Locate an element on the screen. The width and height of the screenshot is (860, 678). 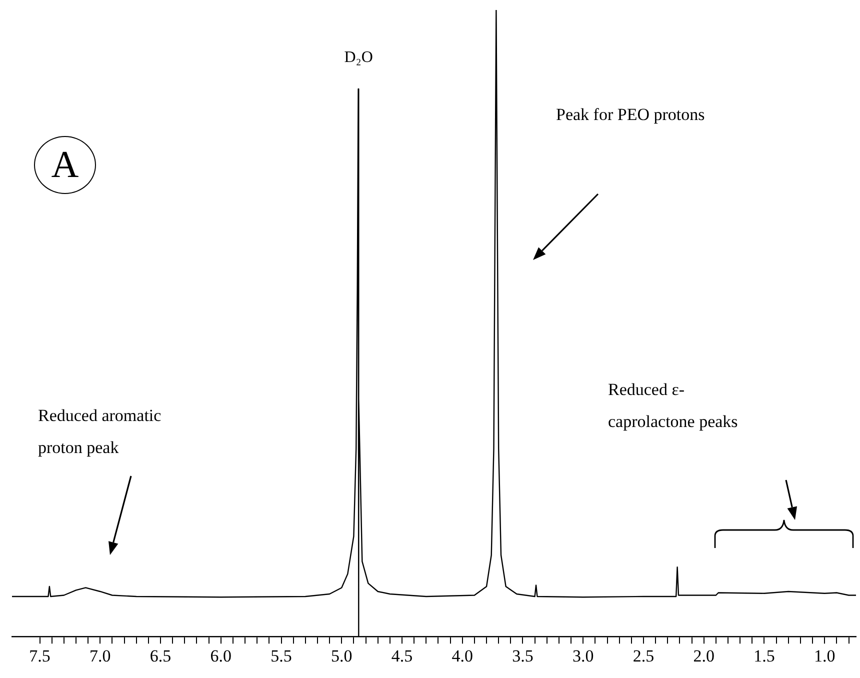
x-tick-label: 7.5 is located at coordinates (39, 656).